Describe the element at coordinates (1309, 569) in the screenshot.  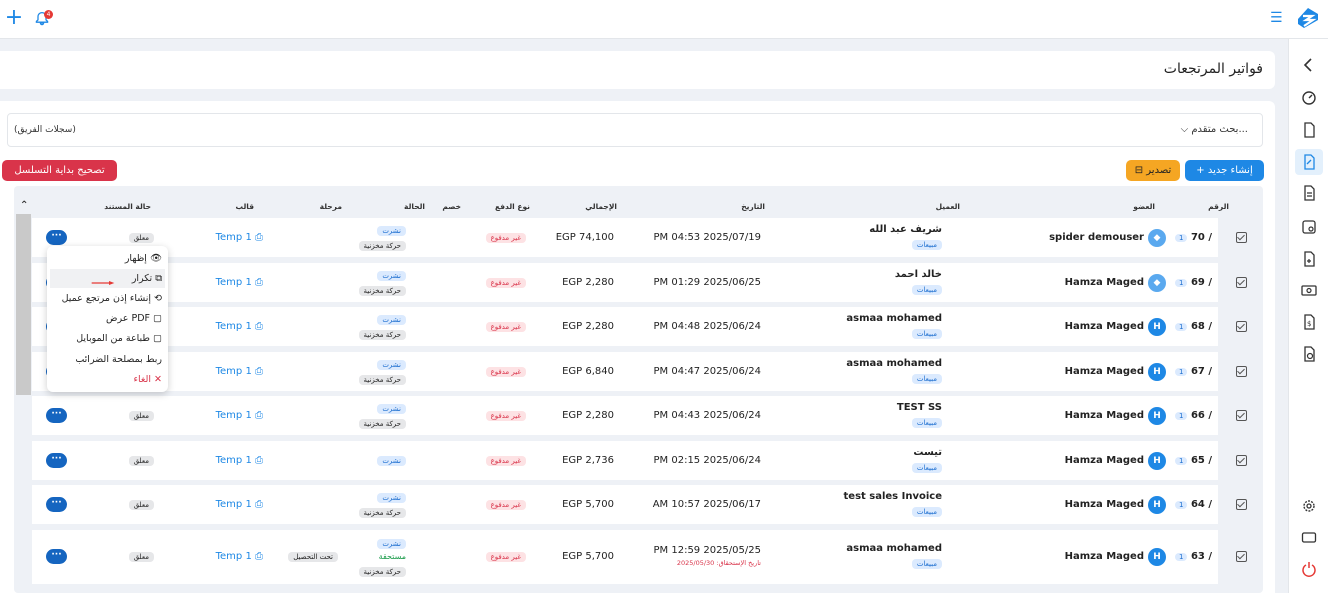
I see `power-icon` at that location.